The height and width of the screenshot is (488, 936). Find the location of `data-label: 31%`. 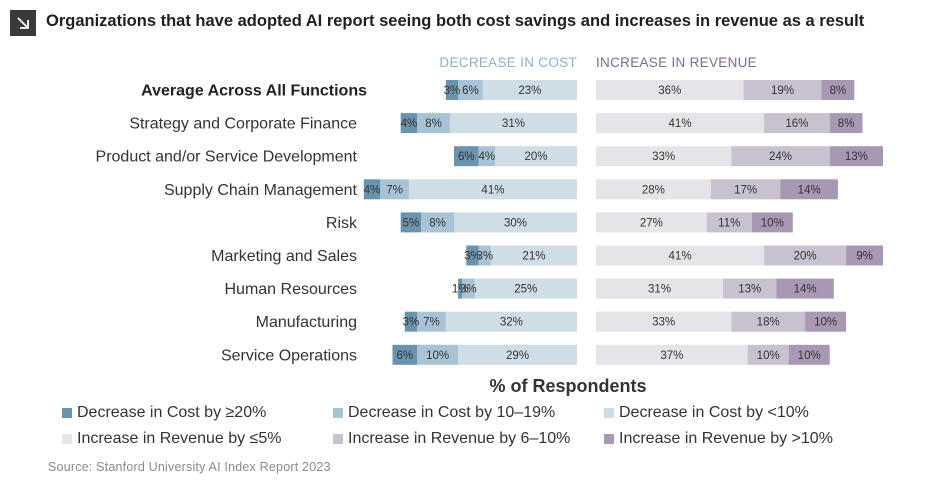

data-label: 31% is located at coordinates (659, 290).